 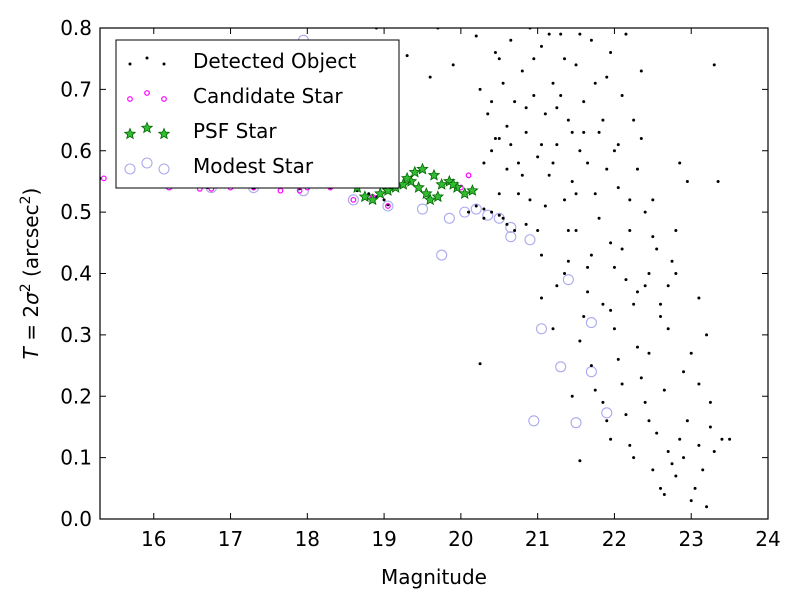 What do you see at coordinates (383, 539) in the screenshot?
I see `x-tick-label: 19` at bounding box center [383, 539].